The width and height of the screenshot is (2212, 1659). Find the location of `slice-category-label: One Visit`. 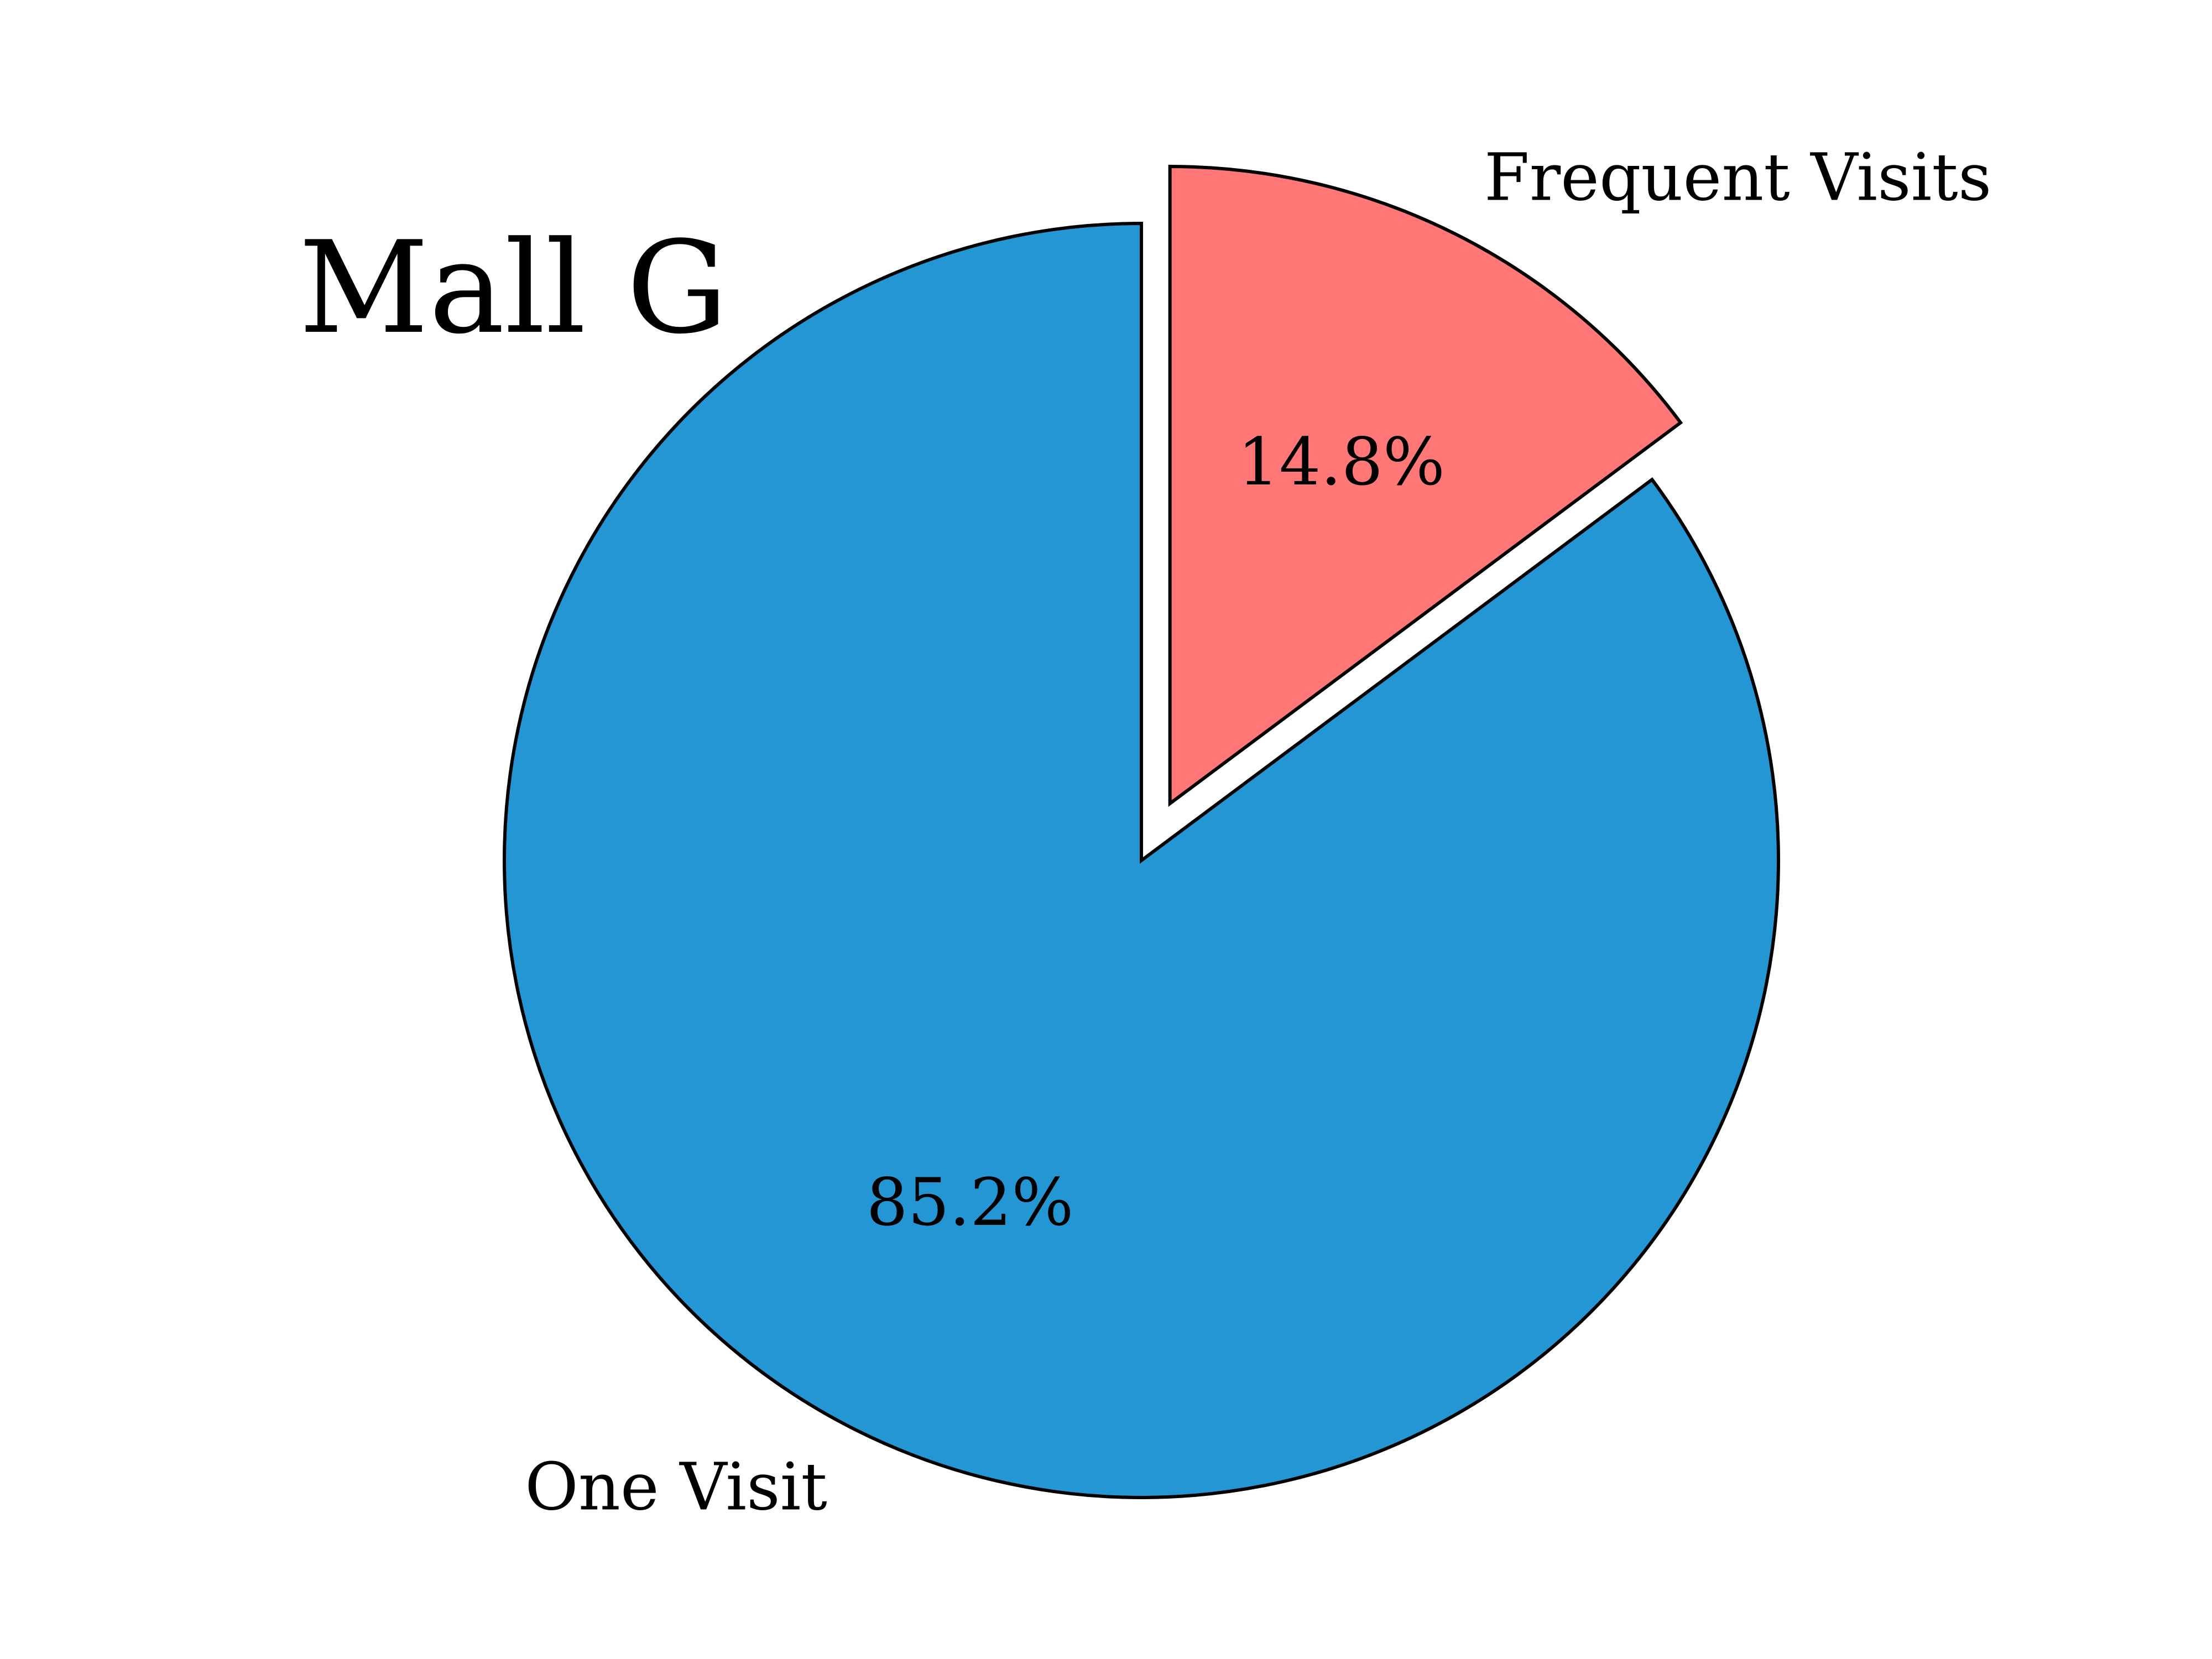

slice-category-label: One Visit is located at coordinates (676, 1487).